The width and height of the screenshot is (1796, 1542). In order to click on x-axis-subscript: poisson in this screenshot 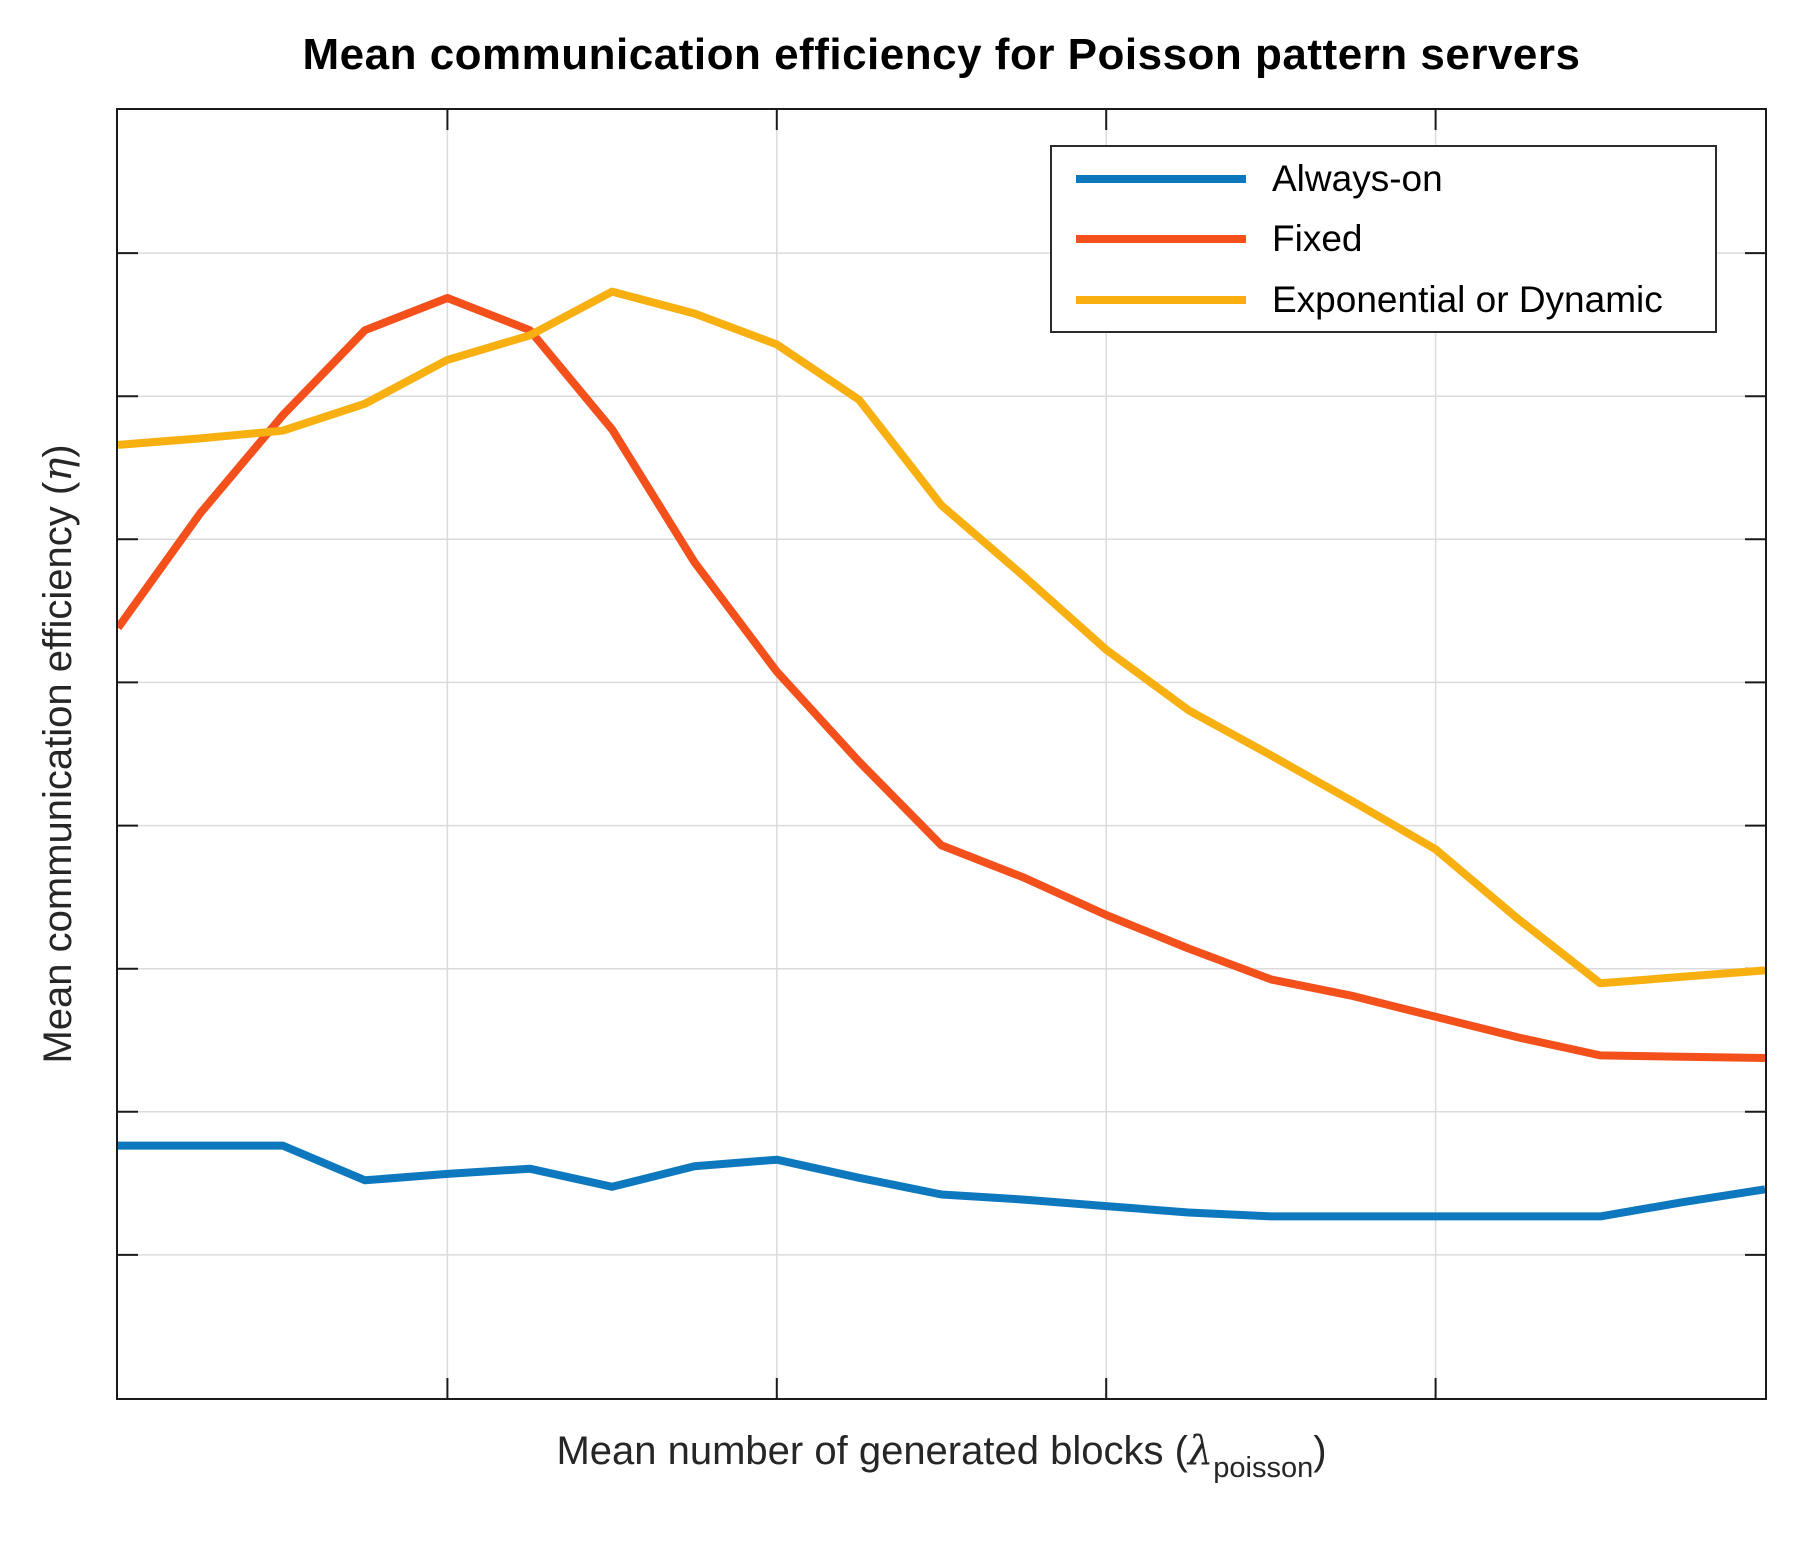, I will do `click(1263, 1468)`.